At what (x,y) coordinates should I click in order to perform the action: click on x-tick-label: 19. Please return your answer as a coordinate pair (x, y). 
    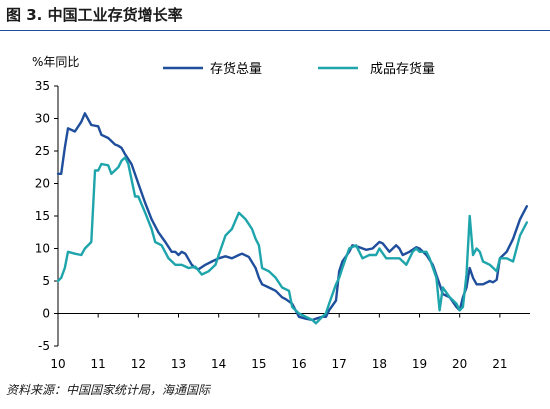
    Looking at the image, I should click on (419, 364).